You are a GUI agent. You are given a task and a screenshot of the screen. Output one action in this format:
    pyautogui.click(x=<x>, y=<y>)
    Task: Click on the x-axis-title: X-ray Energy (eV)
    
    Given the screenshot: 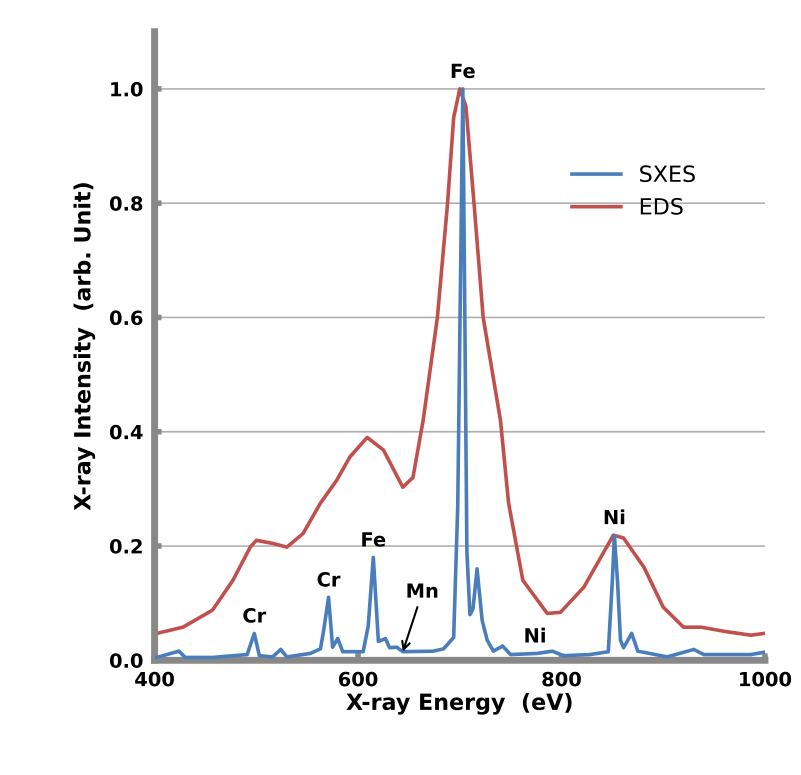 What is the action you would take?
    pyautogui.click(x=459, y=704)
    